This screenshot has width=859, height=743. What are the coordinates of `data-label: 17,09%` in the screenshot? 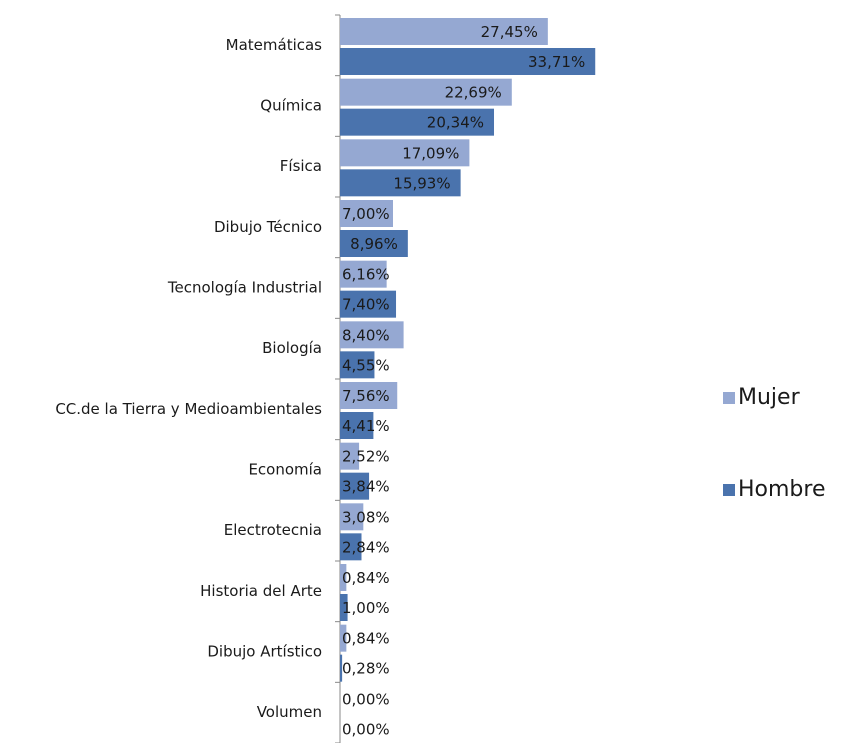 It's located at (430, 153).